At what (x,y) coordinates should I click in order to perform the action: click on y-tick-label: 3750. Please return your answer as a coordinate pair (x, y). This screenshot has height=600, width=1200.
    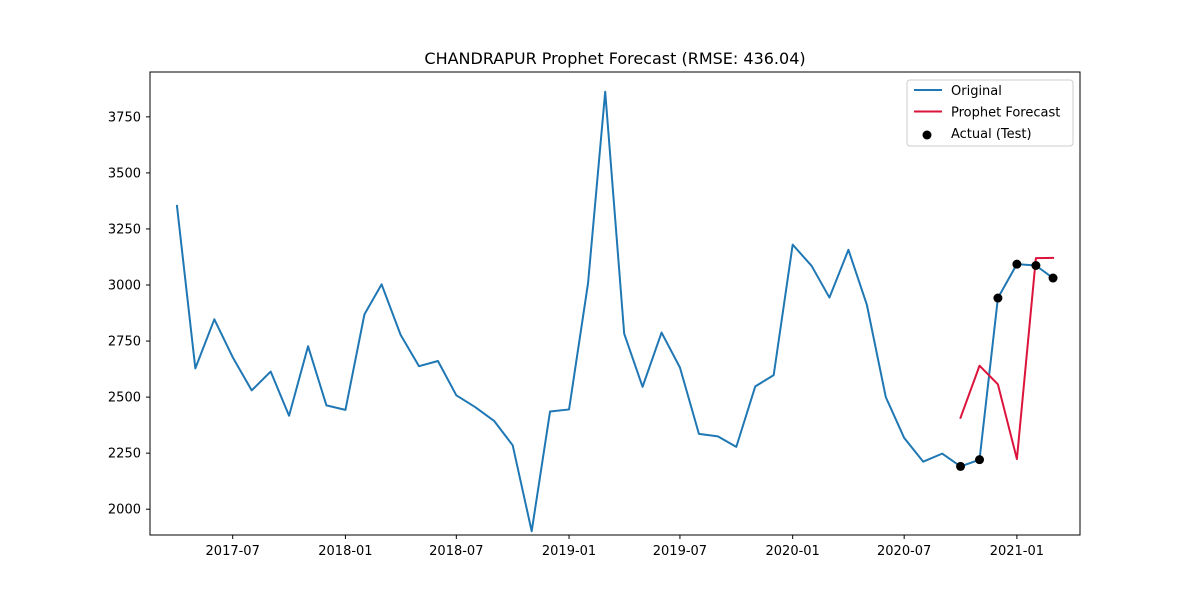
    Looking at the image, I should click on (124, 117).